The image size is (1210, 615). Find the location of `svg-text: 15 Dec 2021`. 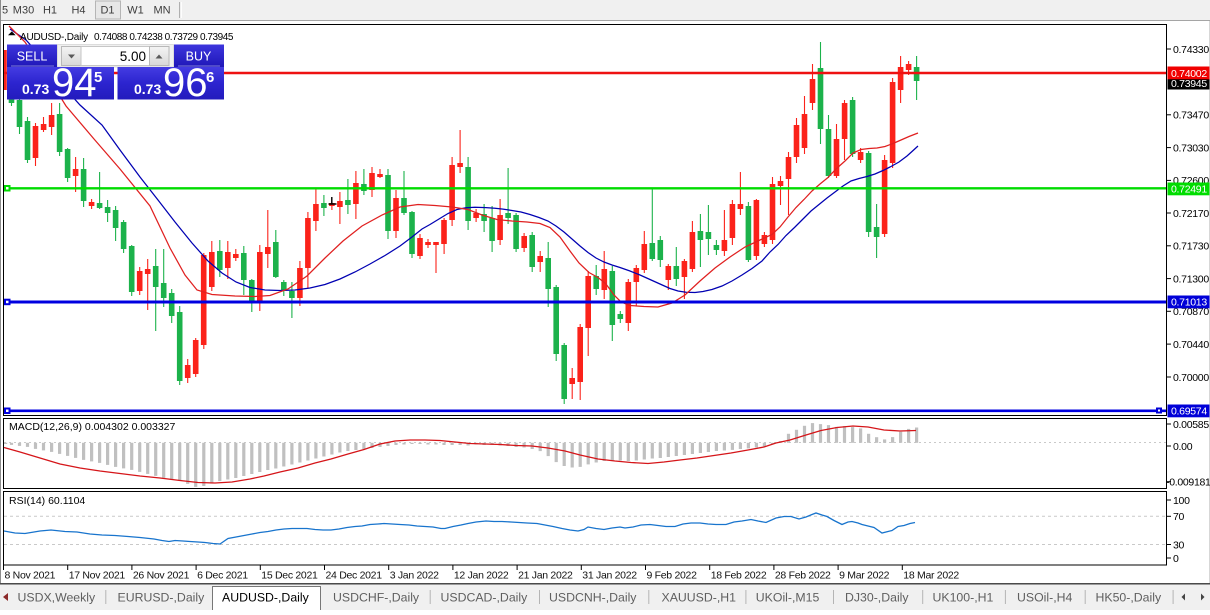

svg-text: 15 Dec 2021 is located at coordinates (289, 576).